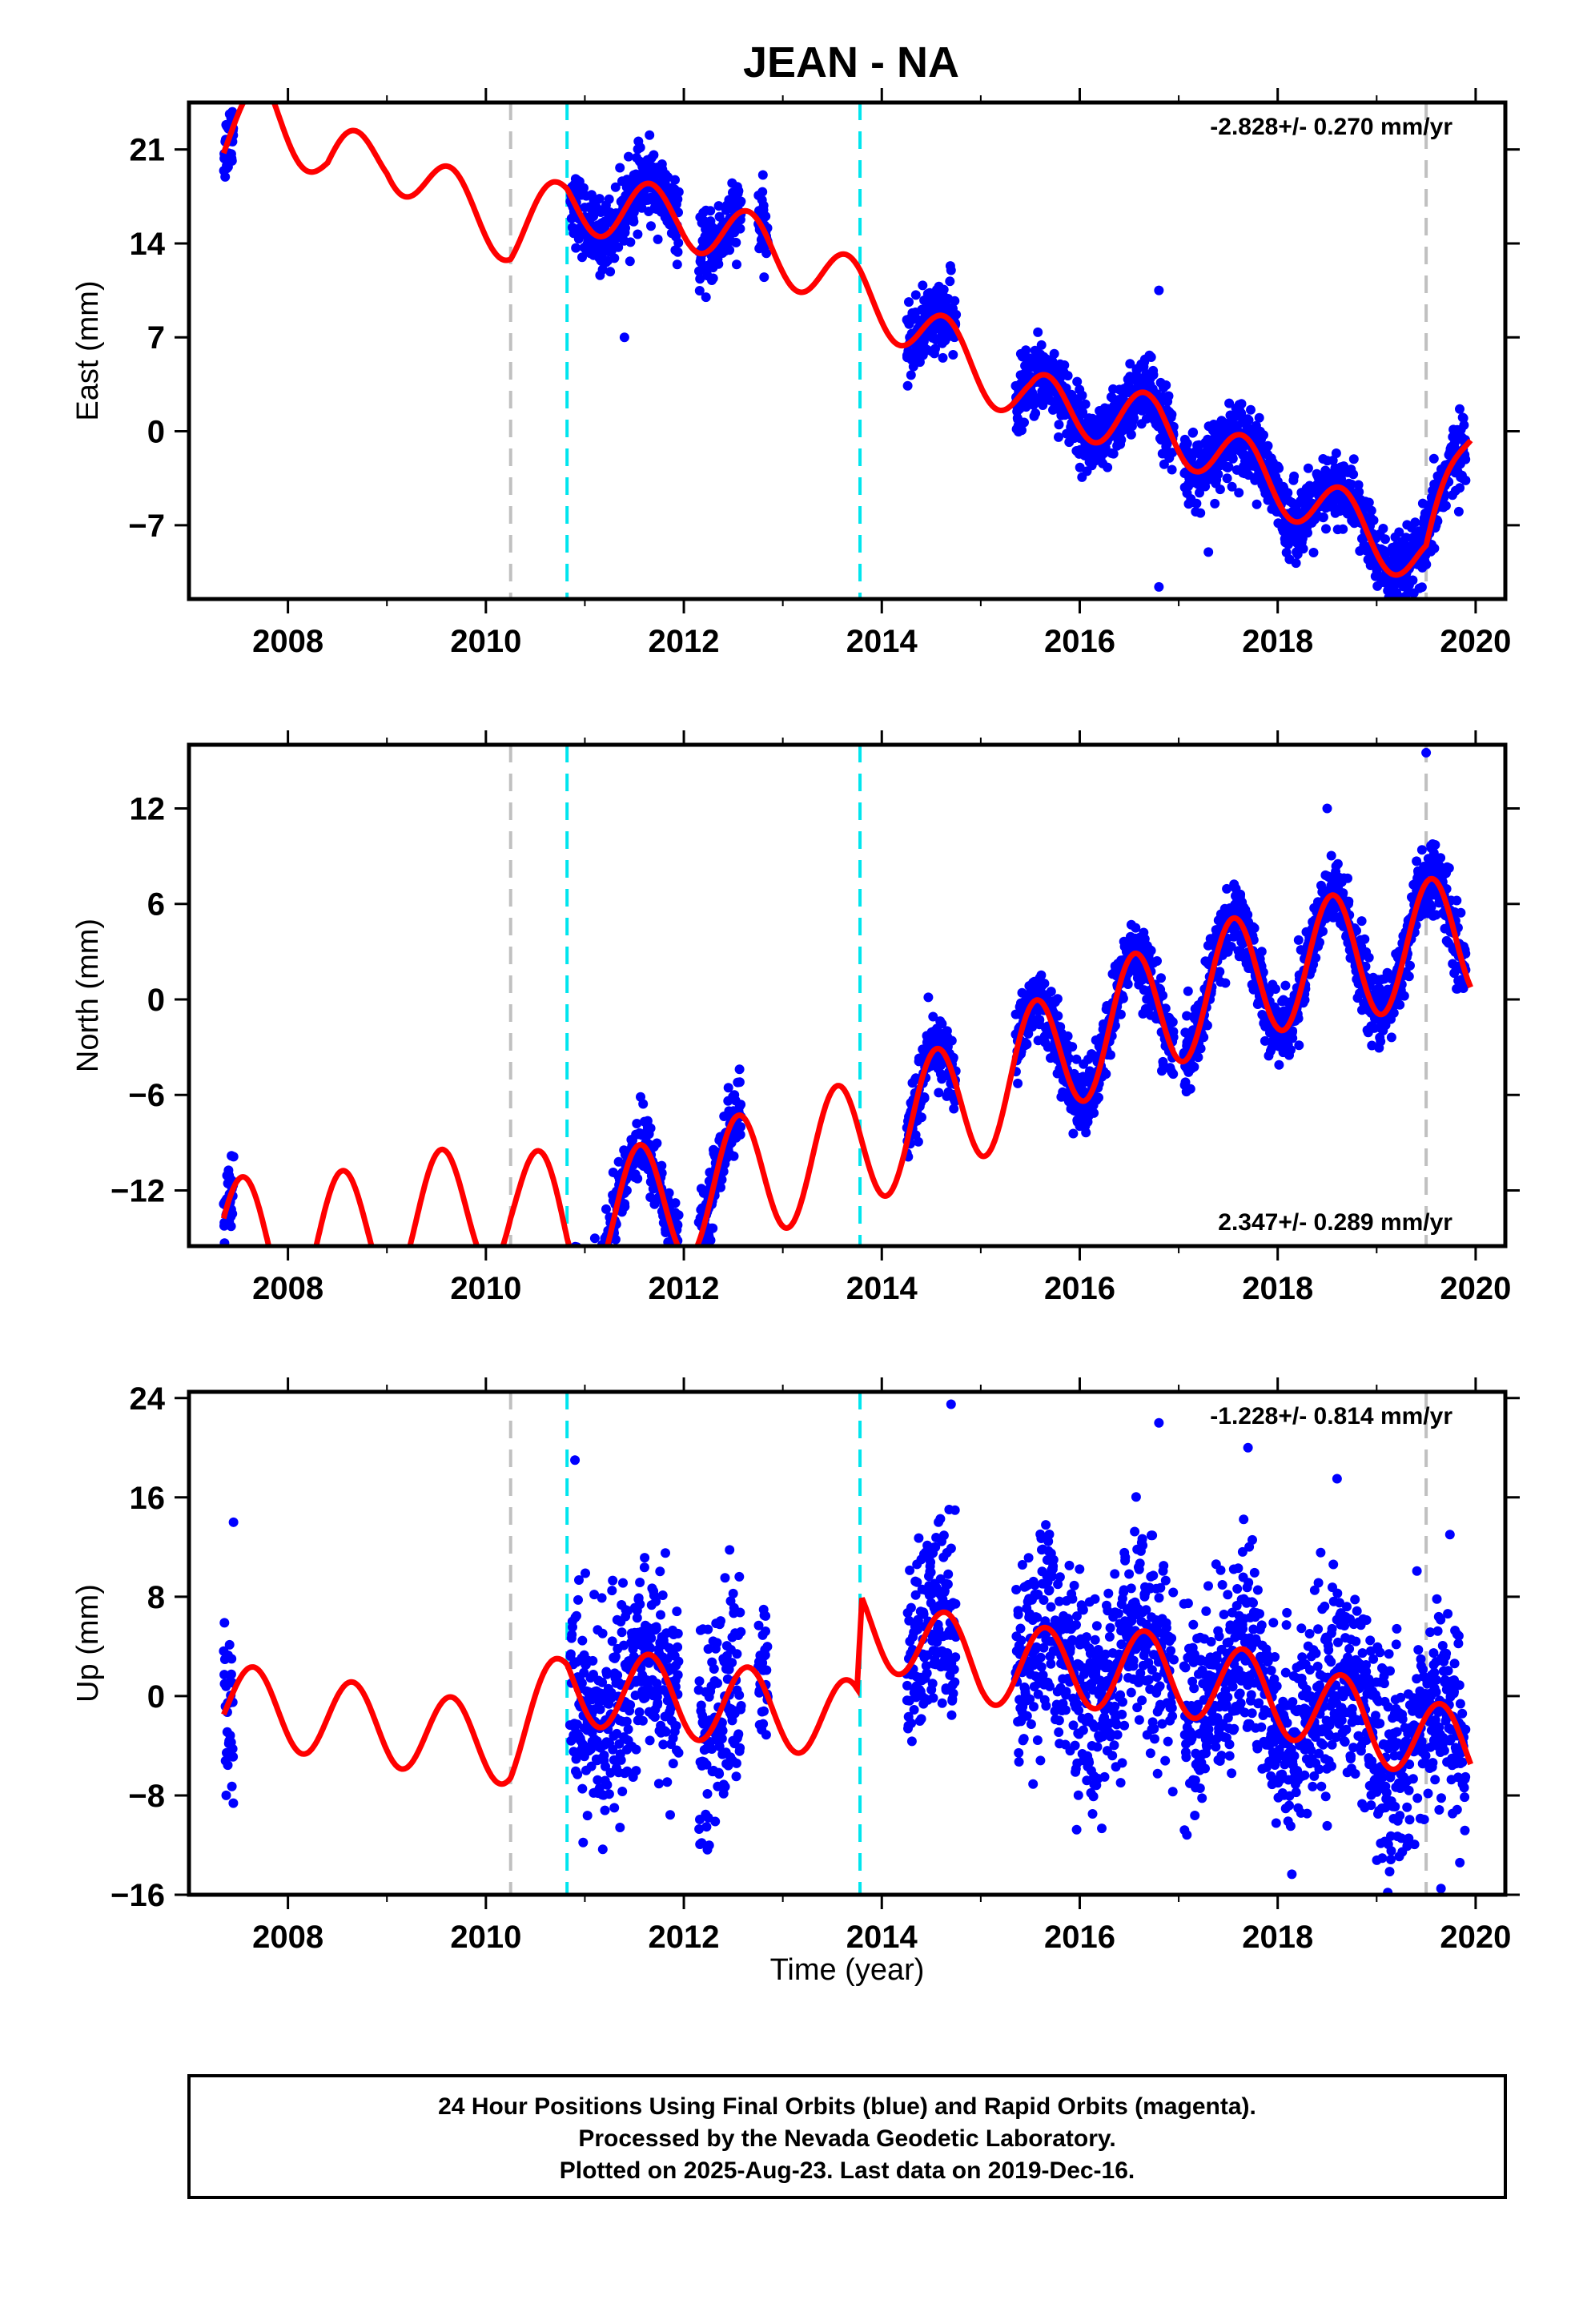 Image resolution: width=1583 pixels, height=2324 pixels. Describe the element at coordinates (88, 350) in the screenshot. I see `east-y-axis-label: East (mm)` at that location.